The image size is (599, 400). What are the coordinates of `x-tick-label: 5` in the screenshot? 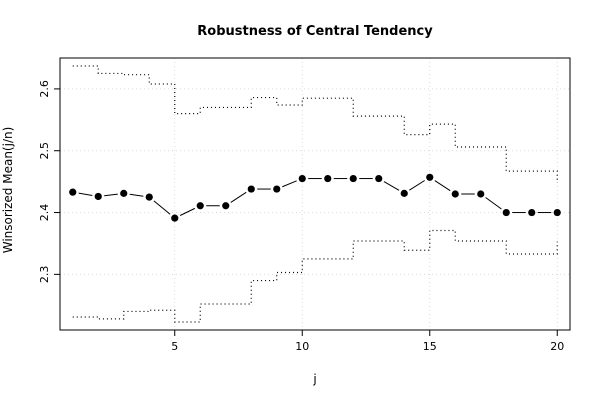 It's located at (174, 346).